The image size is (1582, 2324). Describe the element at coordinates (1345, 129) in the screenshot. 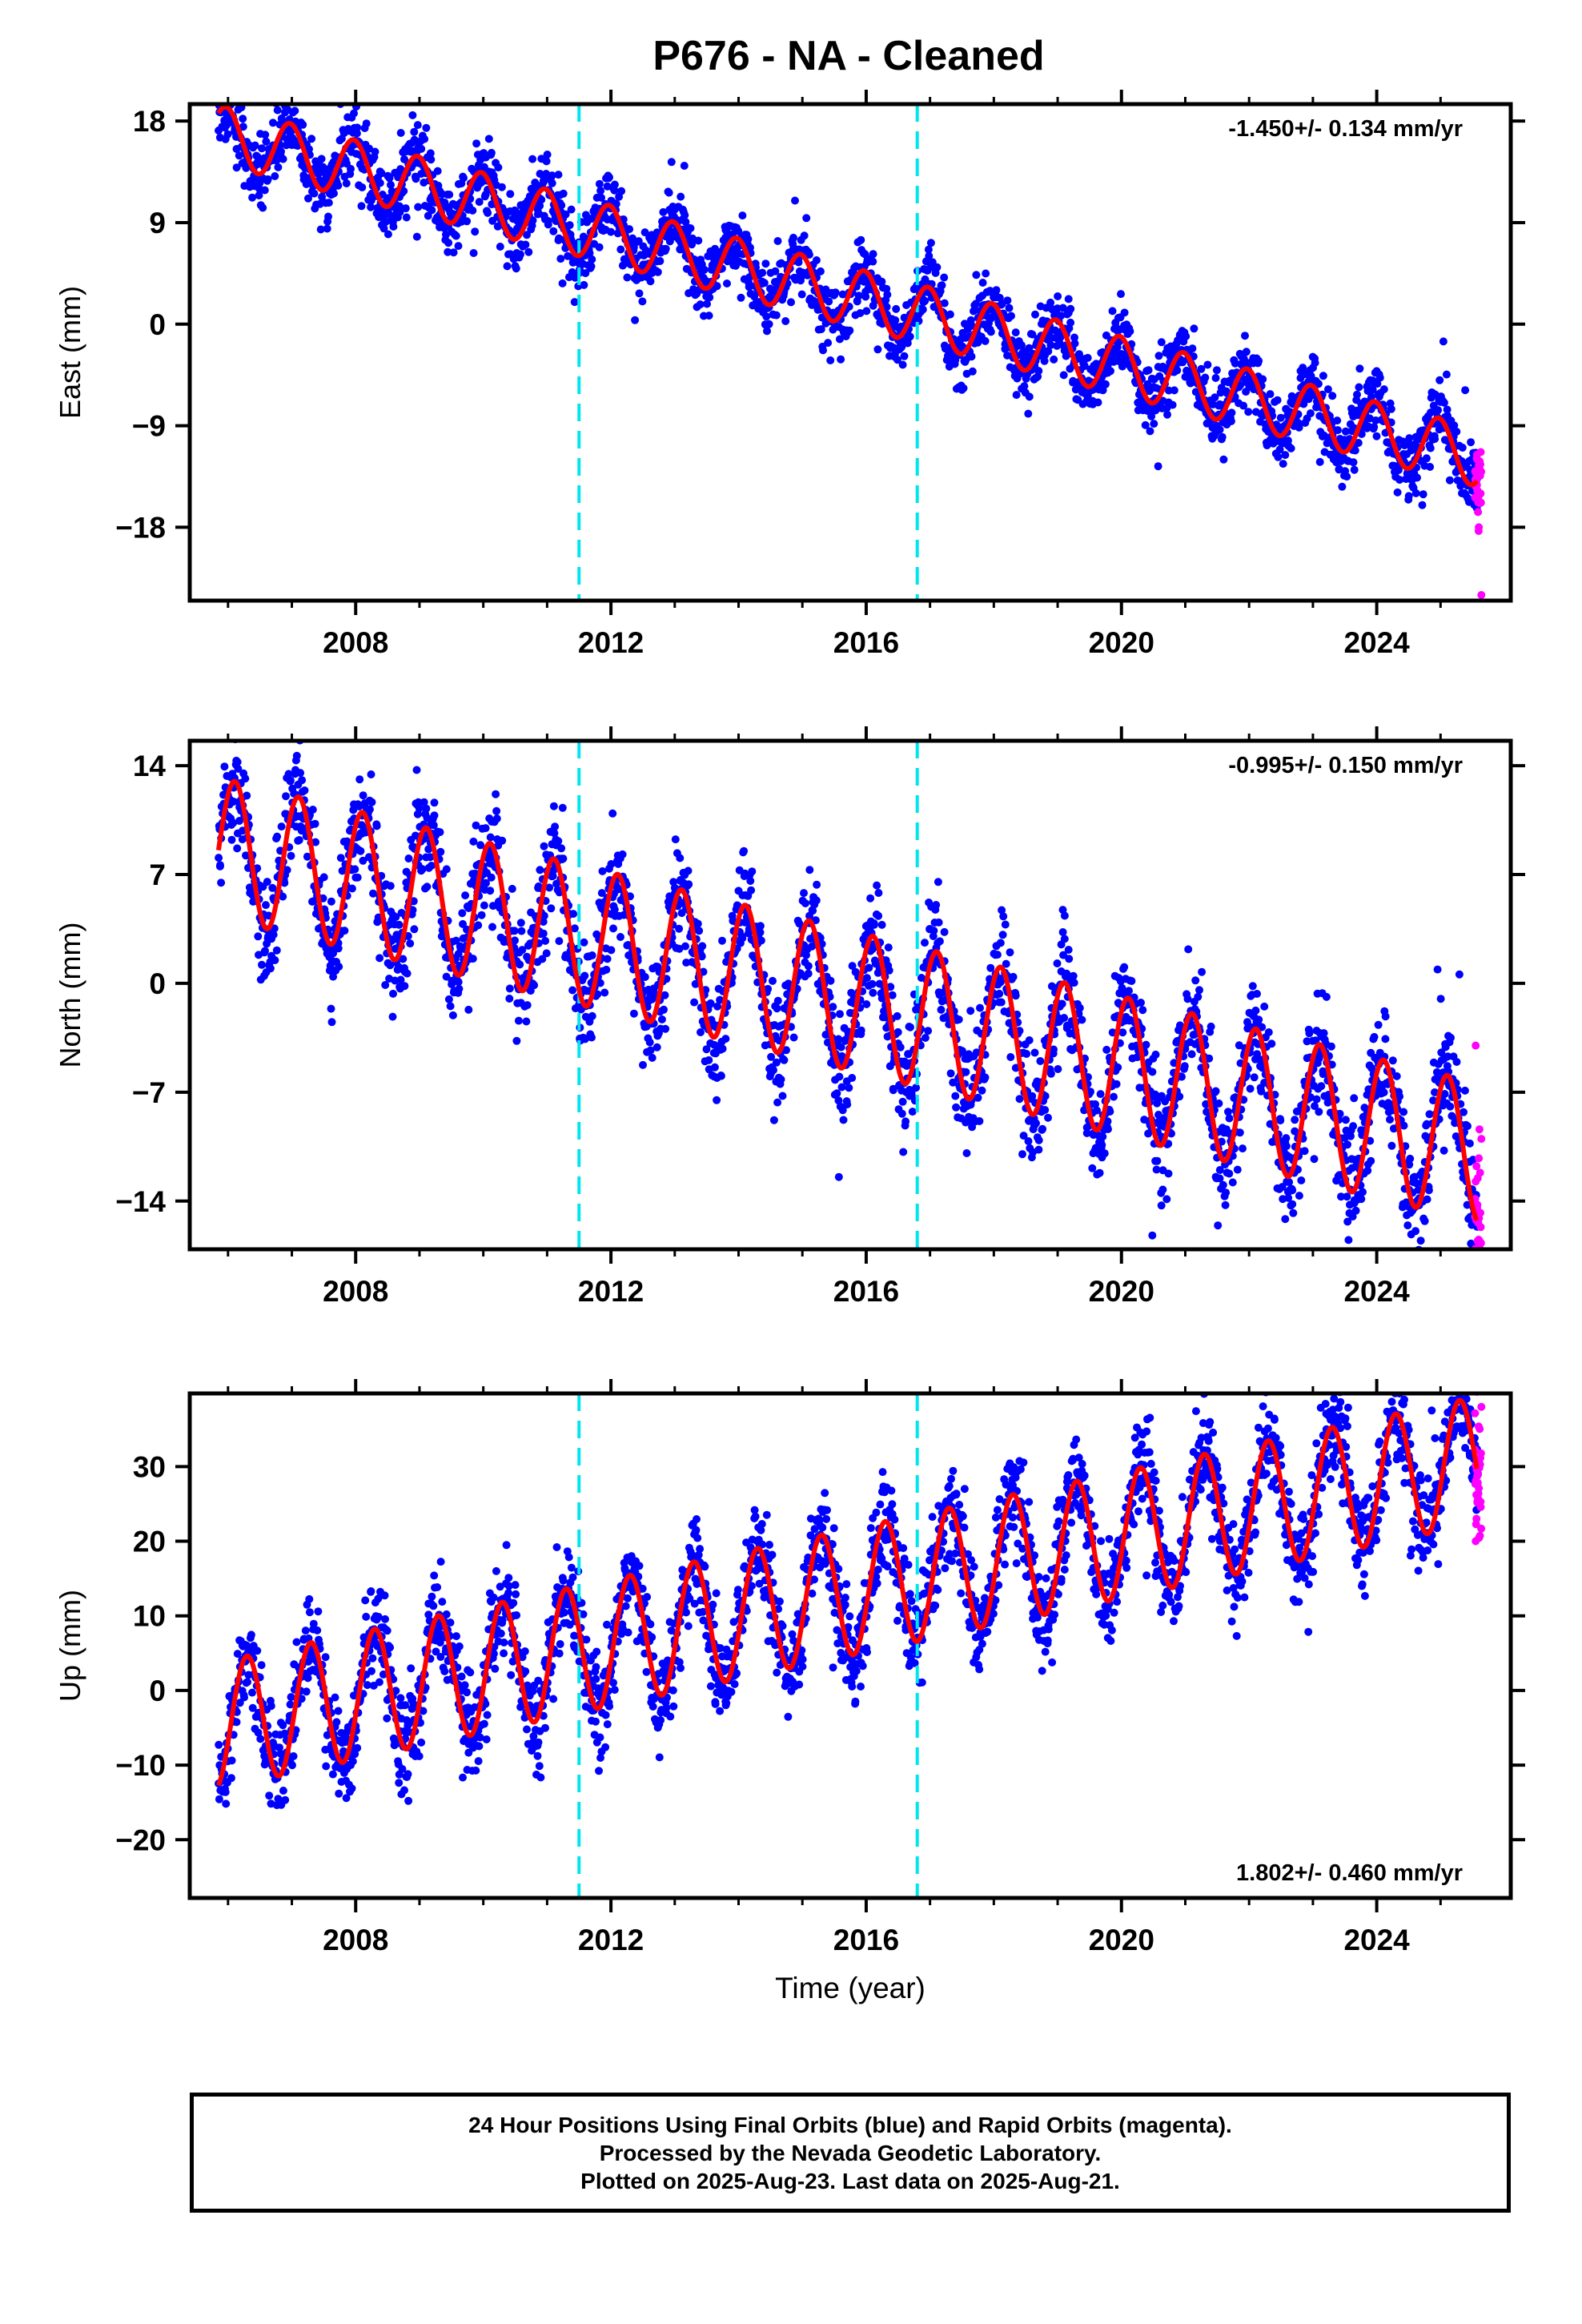

I see `velocity-label: -1.450+/- 0.134 mm/yr` at that location.